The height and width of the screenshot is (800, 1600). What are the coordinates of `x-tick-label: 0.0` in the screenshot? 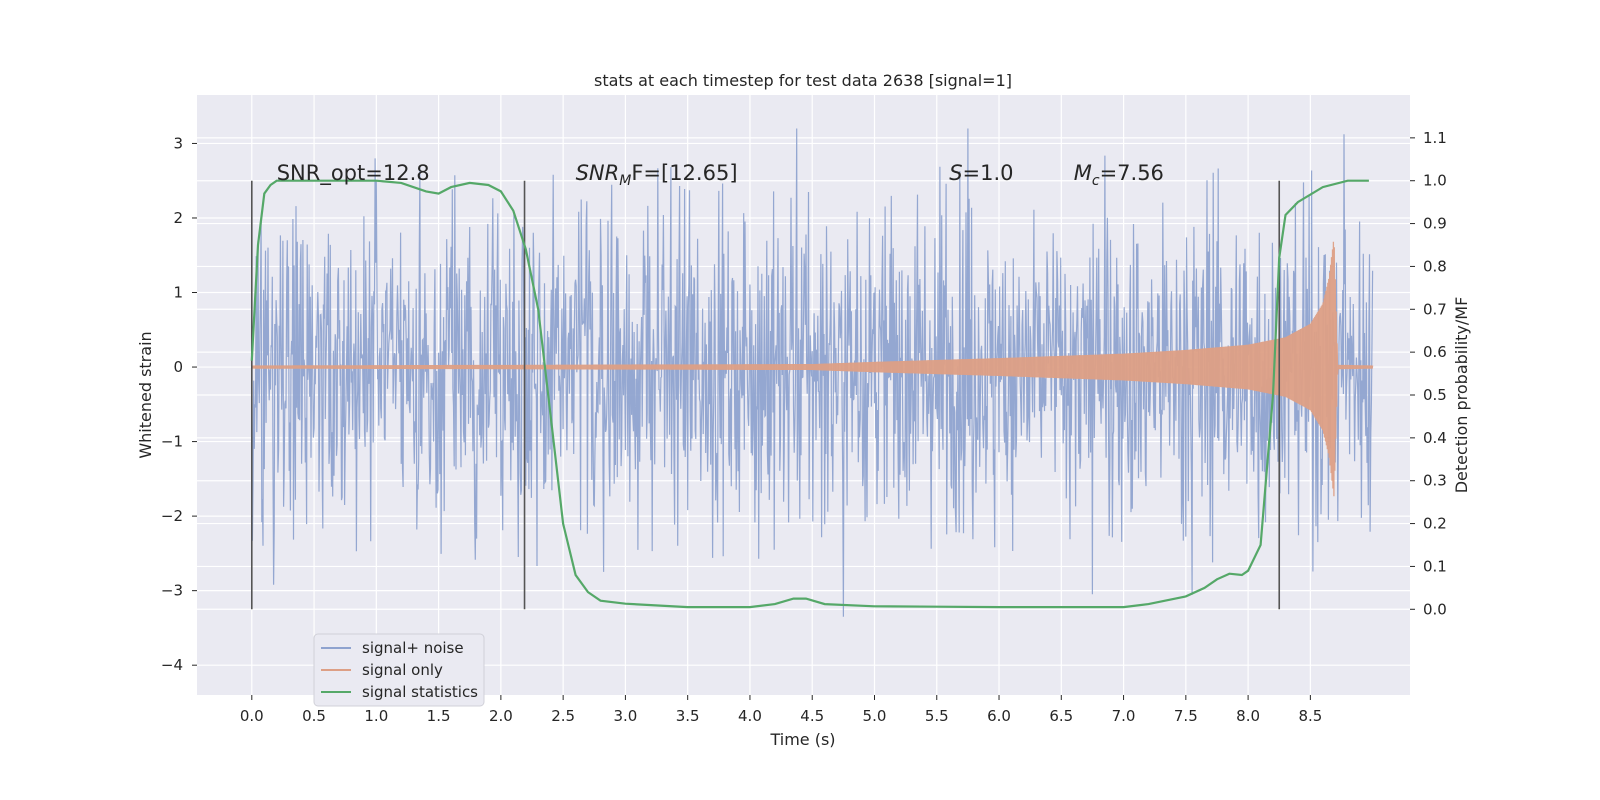 It's located at (252, 716).